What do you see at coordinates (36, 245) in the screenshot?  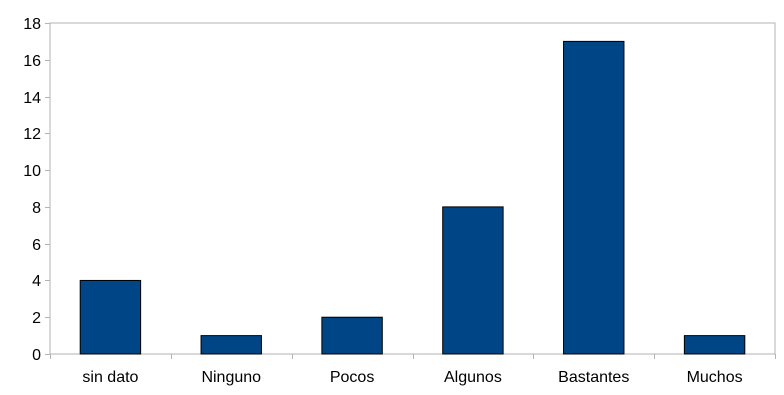 I see `y-tick-label: 6` at bounding box center [36, 245].